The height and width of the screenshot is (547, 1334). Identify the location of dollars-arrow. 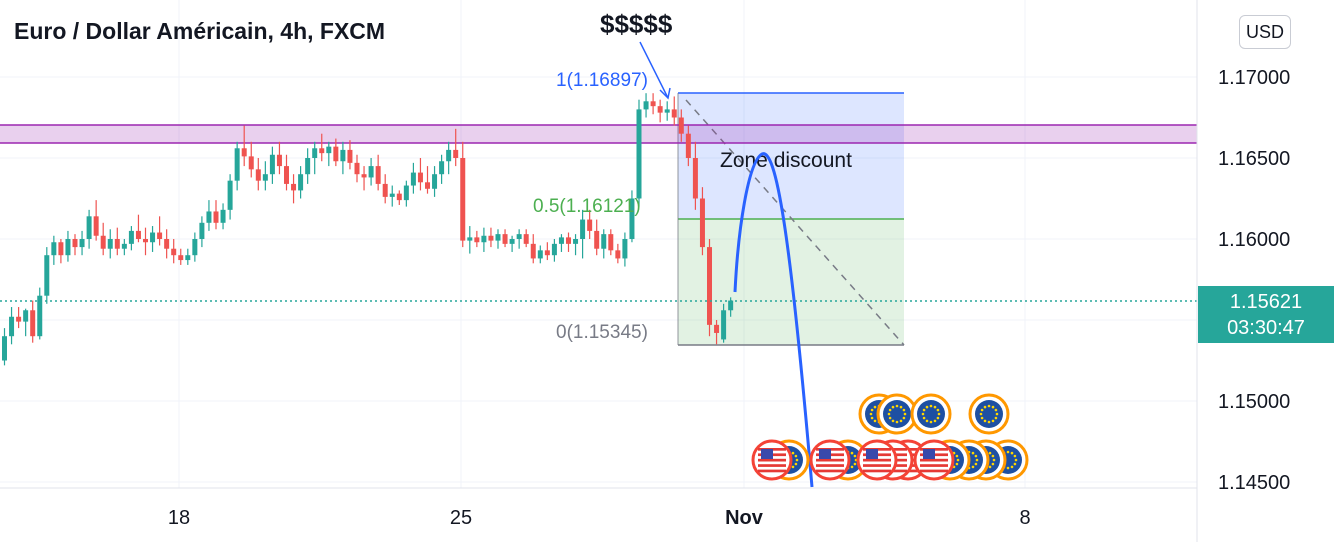
(654, 70).